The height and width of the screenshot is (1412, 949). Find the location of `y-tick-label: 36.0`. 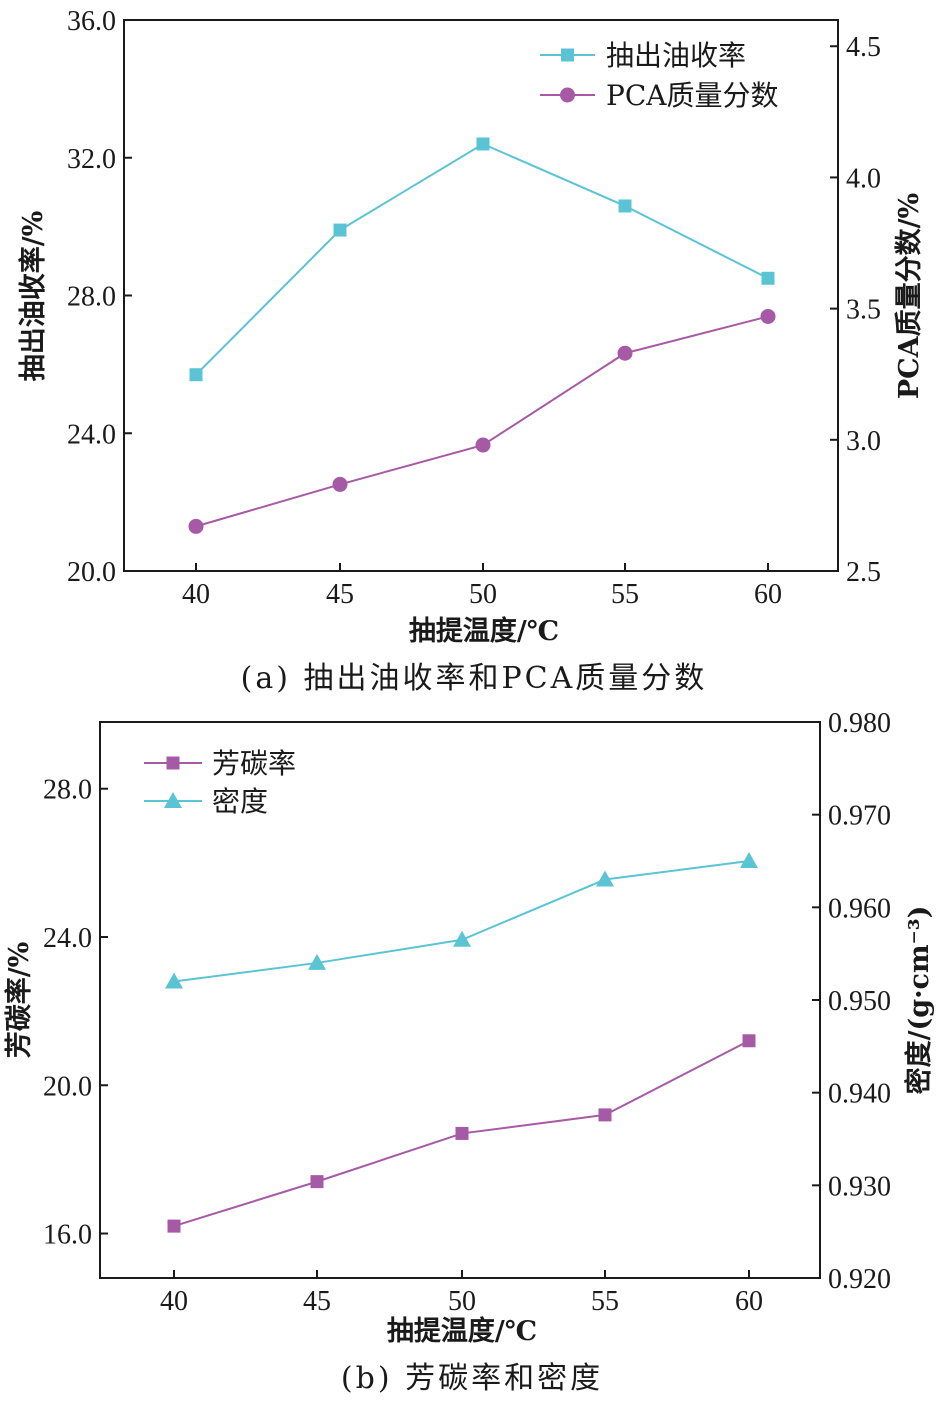

y-tick-label: 36.0 is located at coordinates (91, 21).